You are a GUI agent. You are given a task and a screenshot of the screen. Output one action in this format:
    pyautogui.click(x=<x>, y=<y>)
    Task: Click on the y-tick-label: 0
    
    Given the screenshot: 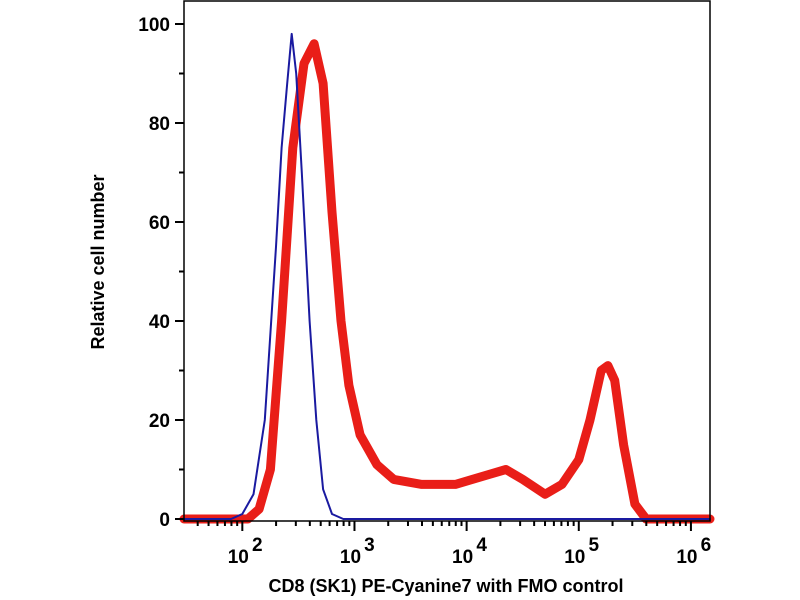 What is the action you would take?
    pyautogui.click(x=164, y=520)
    